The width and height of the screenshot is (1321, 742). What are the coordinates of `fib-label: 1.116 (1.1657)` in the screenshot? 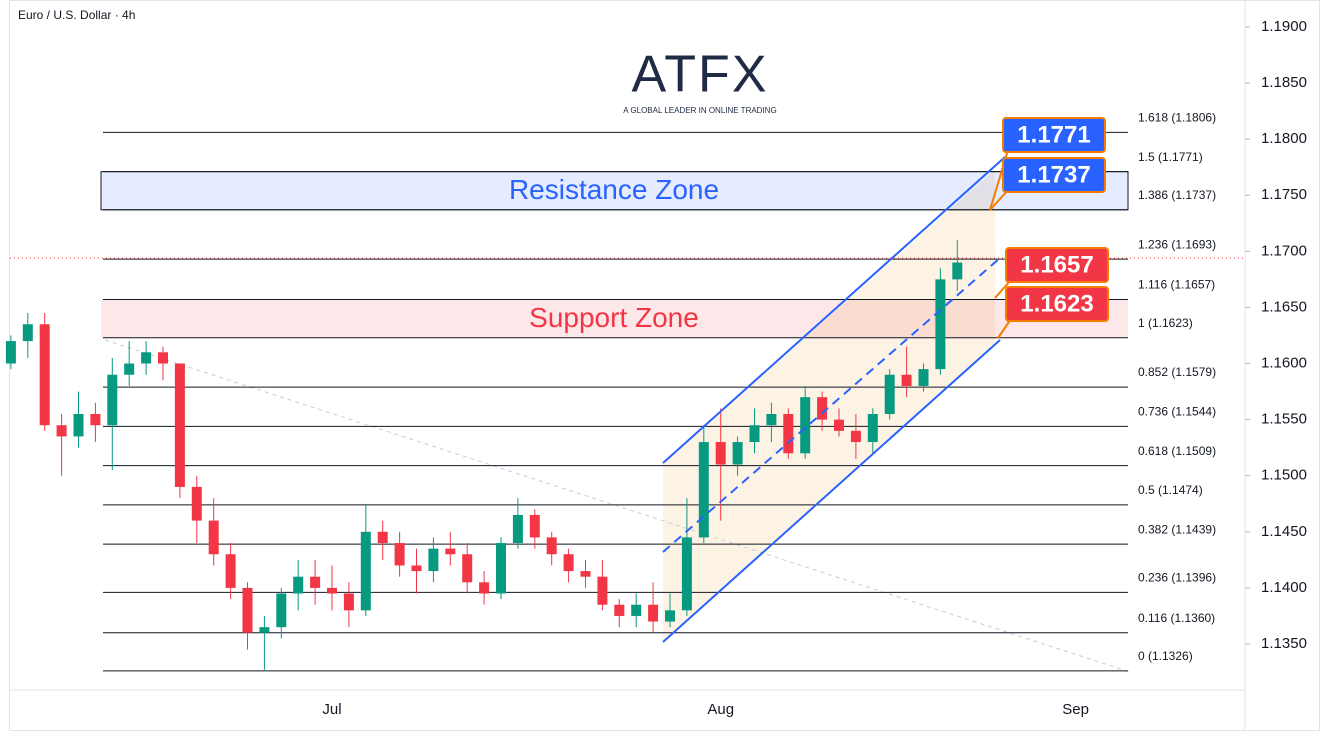 It's located at (1176, 285).